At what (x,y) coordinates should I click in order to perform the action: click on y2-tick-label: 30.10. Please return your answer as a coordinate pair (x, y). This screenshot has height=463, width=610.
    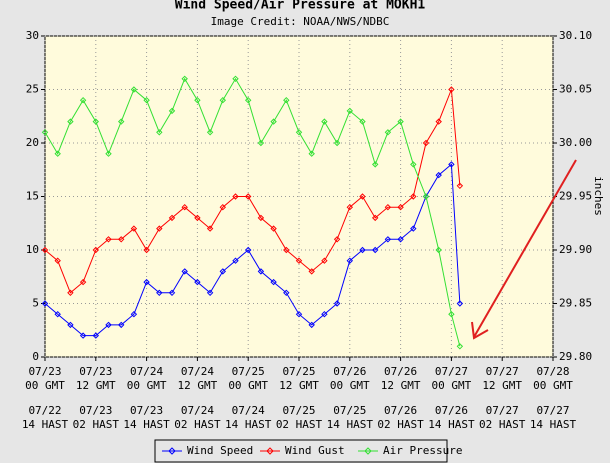
    Looking at the image, I should click on (575, 35).